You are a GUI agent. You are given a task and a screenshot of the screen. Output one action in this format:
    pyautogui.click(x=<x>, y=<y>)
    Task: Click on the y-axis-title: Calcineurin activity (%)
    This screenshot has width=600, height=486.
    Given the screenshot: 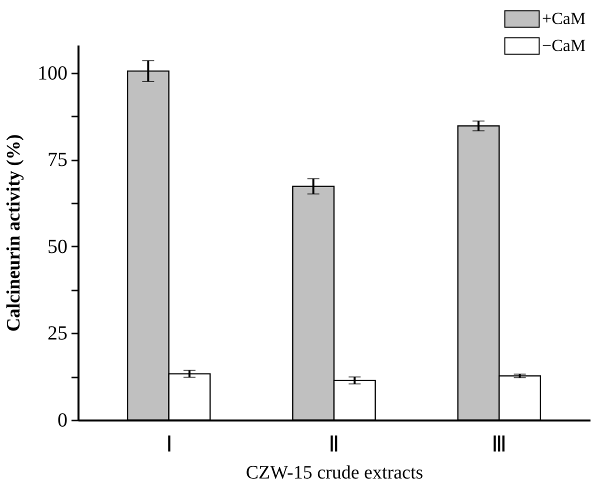 What is the action you would take?
    pyautogui.click(x=14, y=233)
    